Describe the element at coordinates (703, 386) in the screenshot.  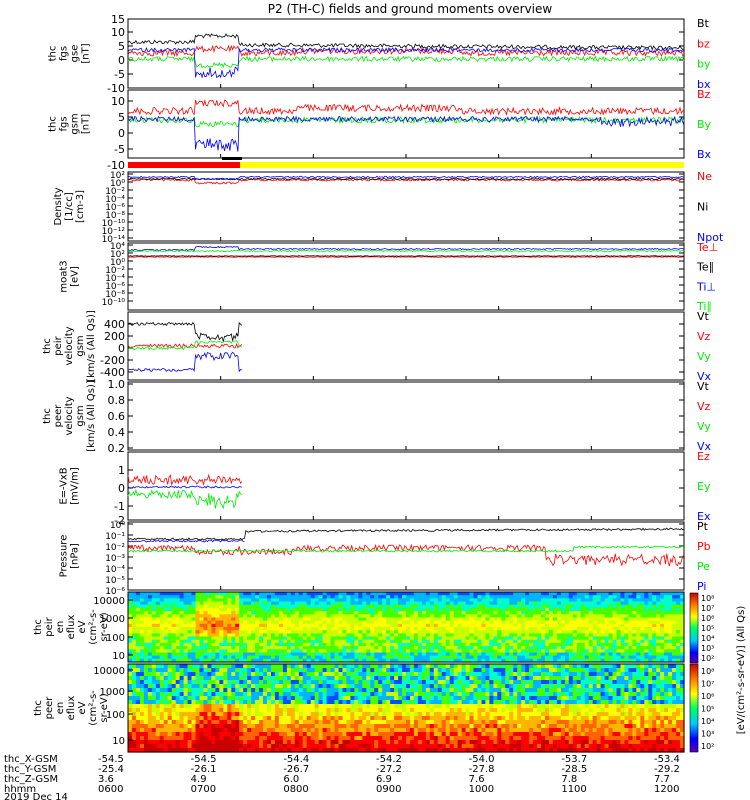
I see `legend-Vt: Vt` at that location.